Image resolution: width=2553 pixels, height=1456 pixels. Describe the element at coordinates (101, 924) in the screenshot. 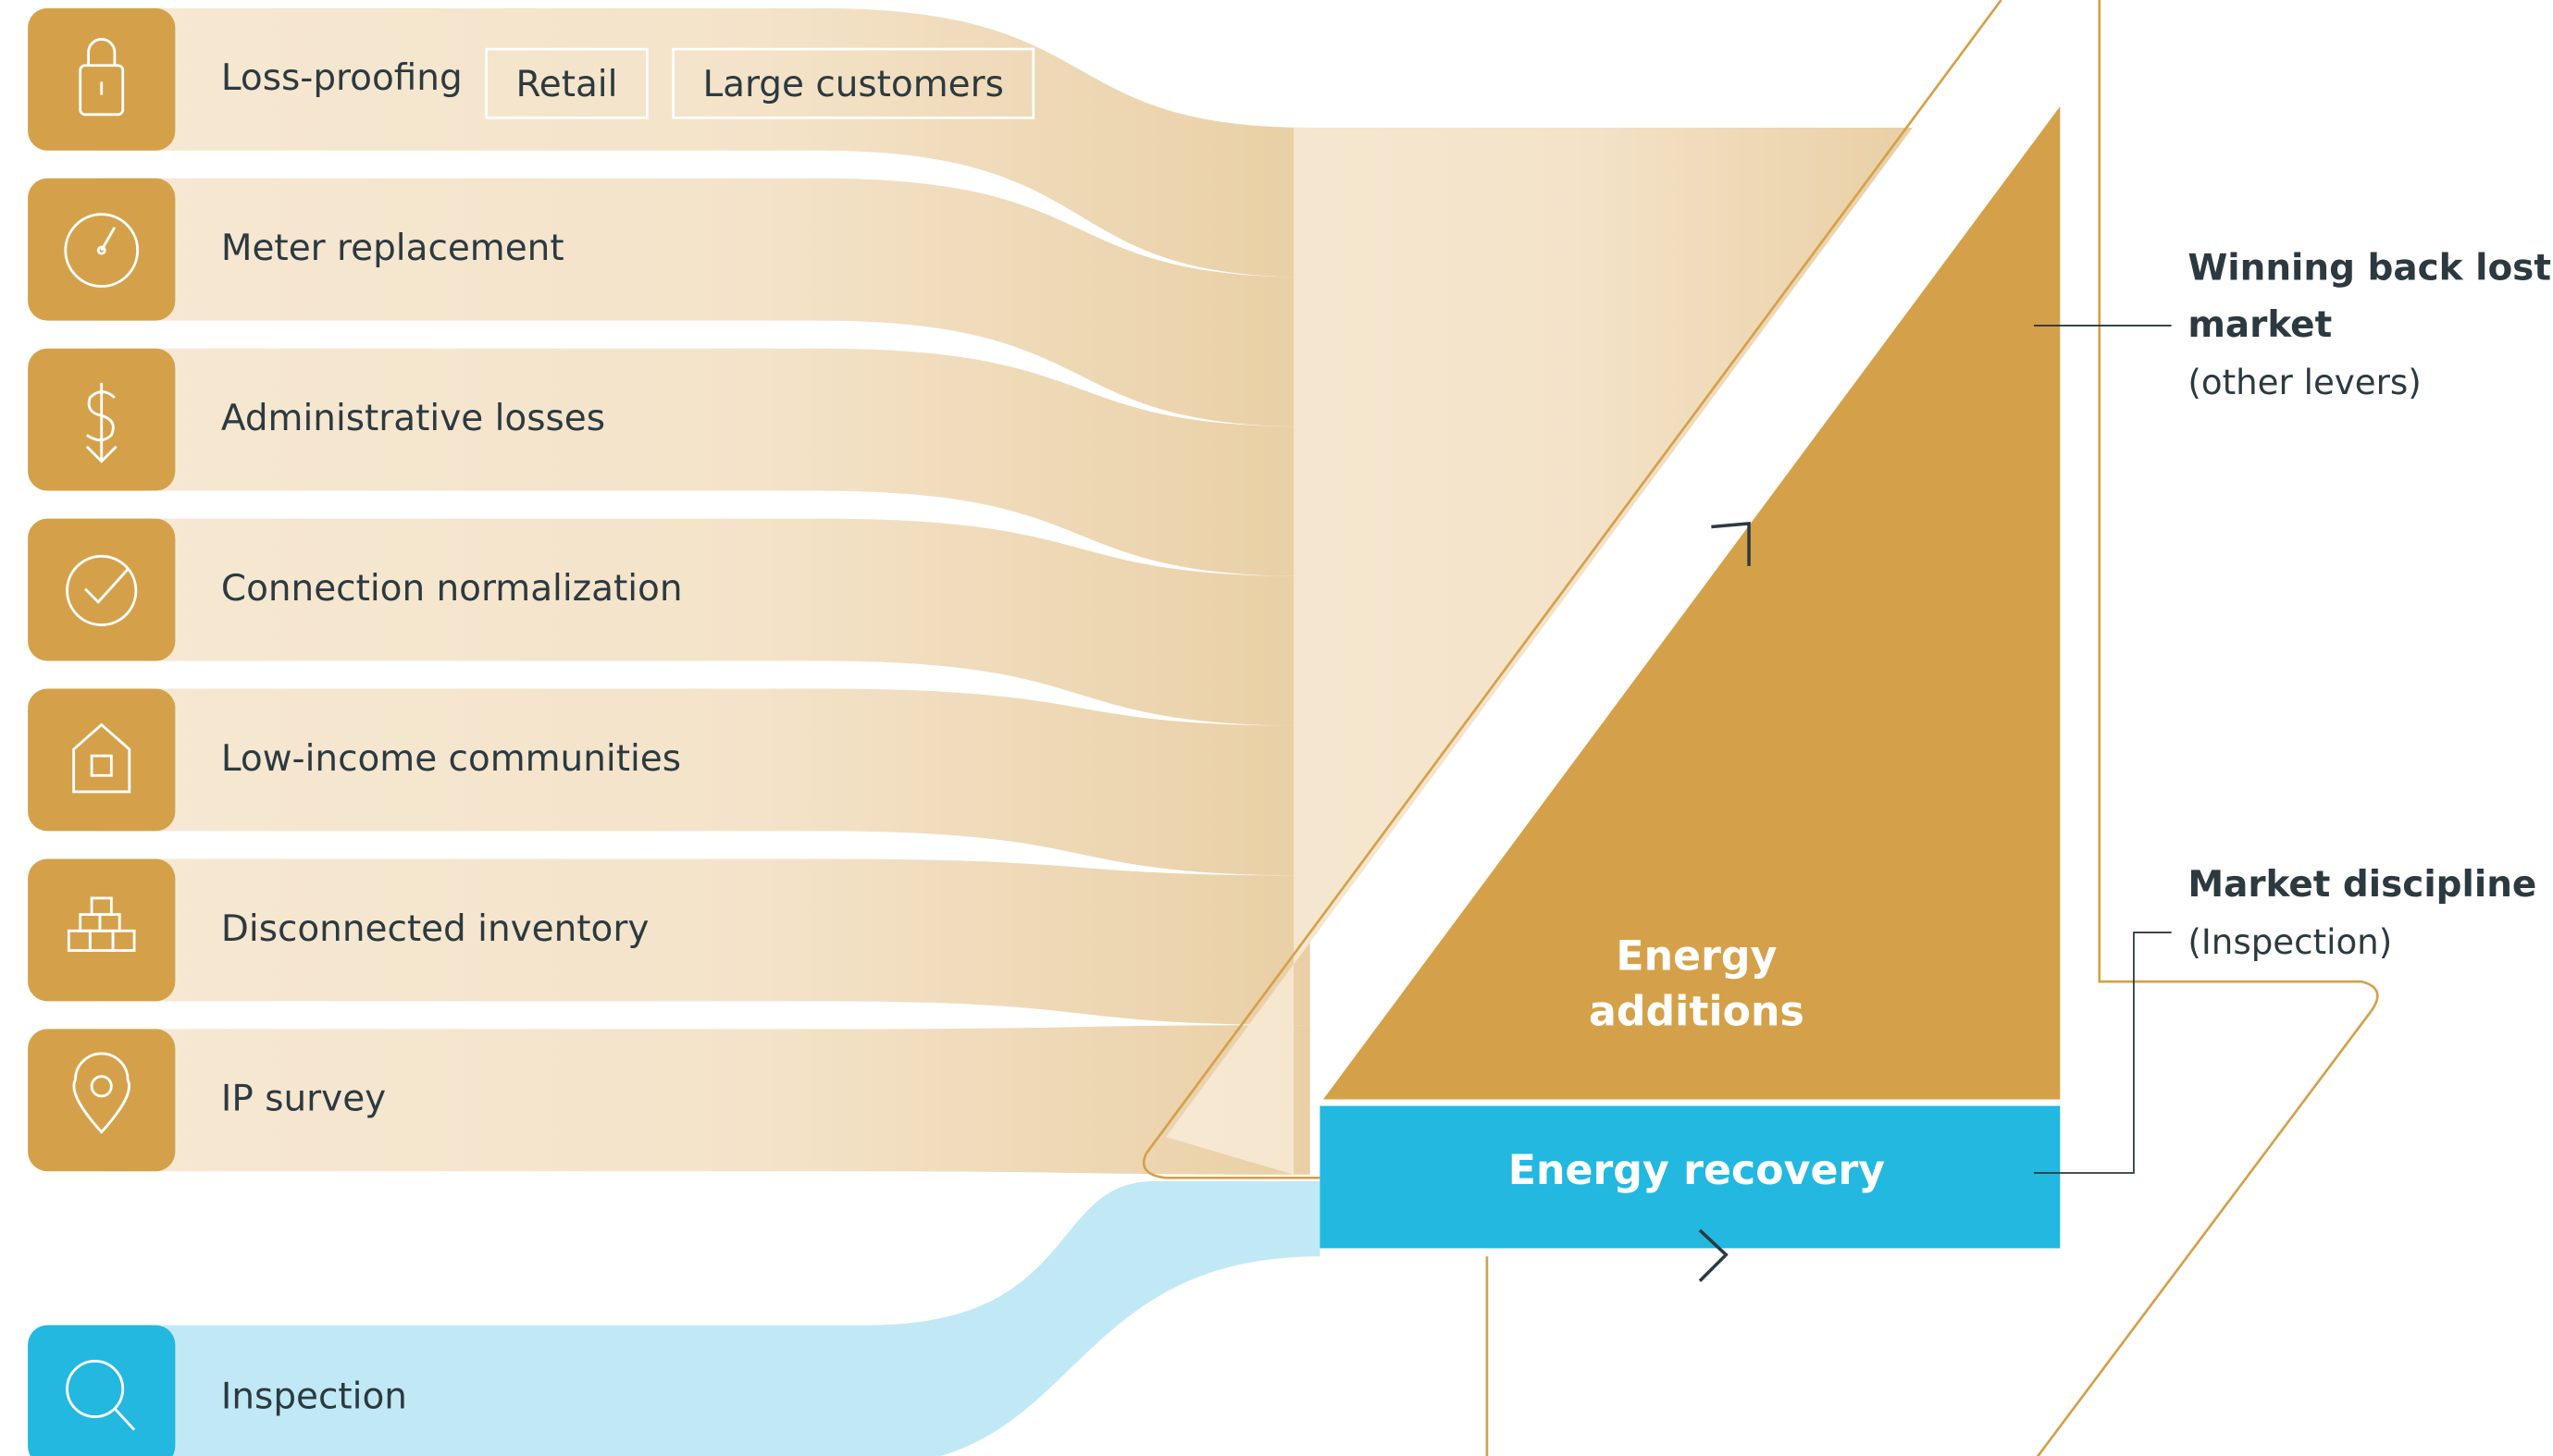

I see `boxes-icon` at that location.